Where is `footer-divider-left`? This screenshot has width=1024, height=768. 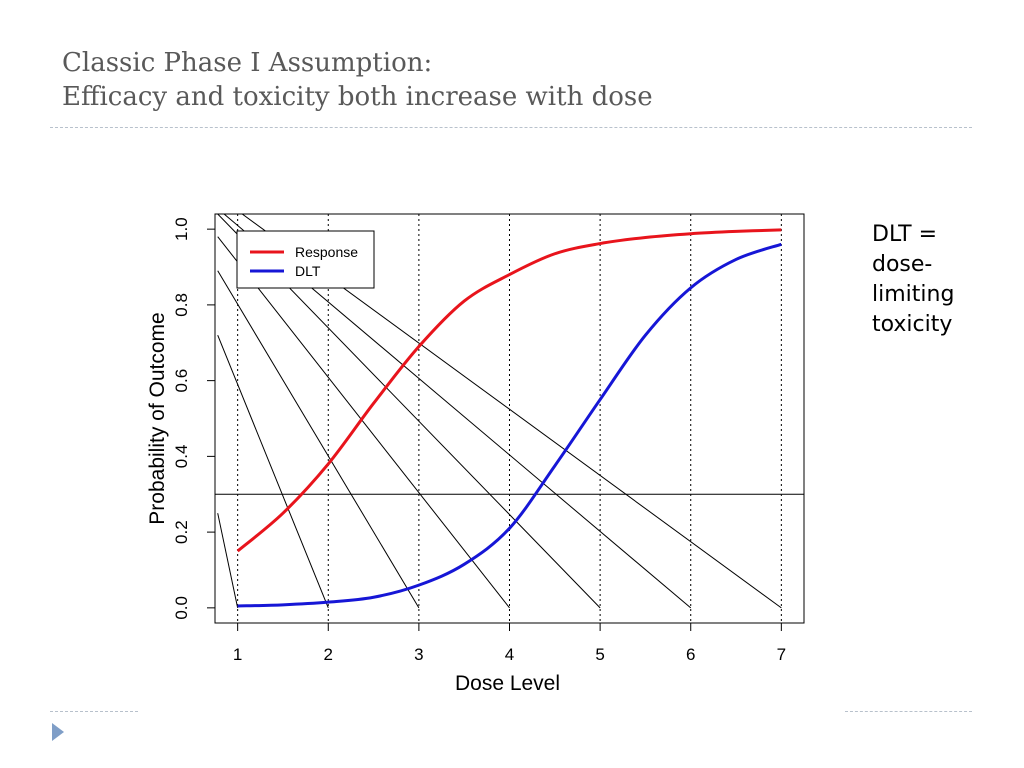 footer-divider-left is located at coordinates (94, 711).